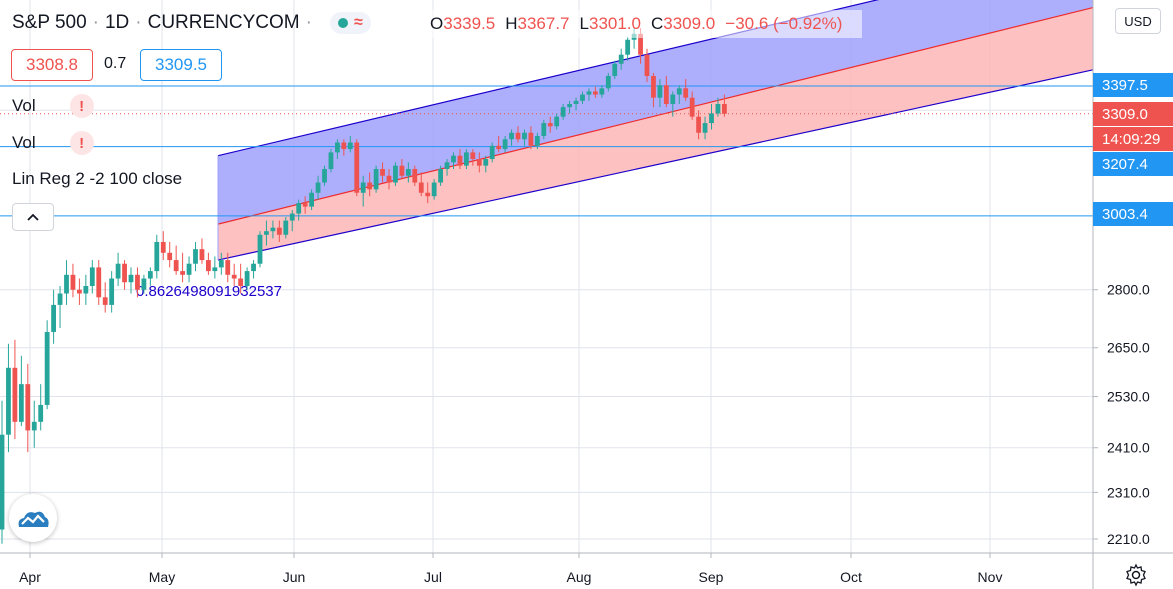 The height and width of the screenshot is (589, 1173). Describe the element at coordinates (53, 143) in the screenshot. I see `indicator-vol-2: Vol !` at that location.